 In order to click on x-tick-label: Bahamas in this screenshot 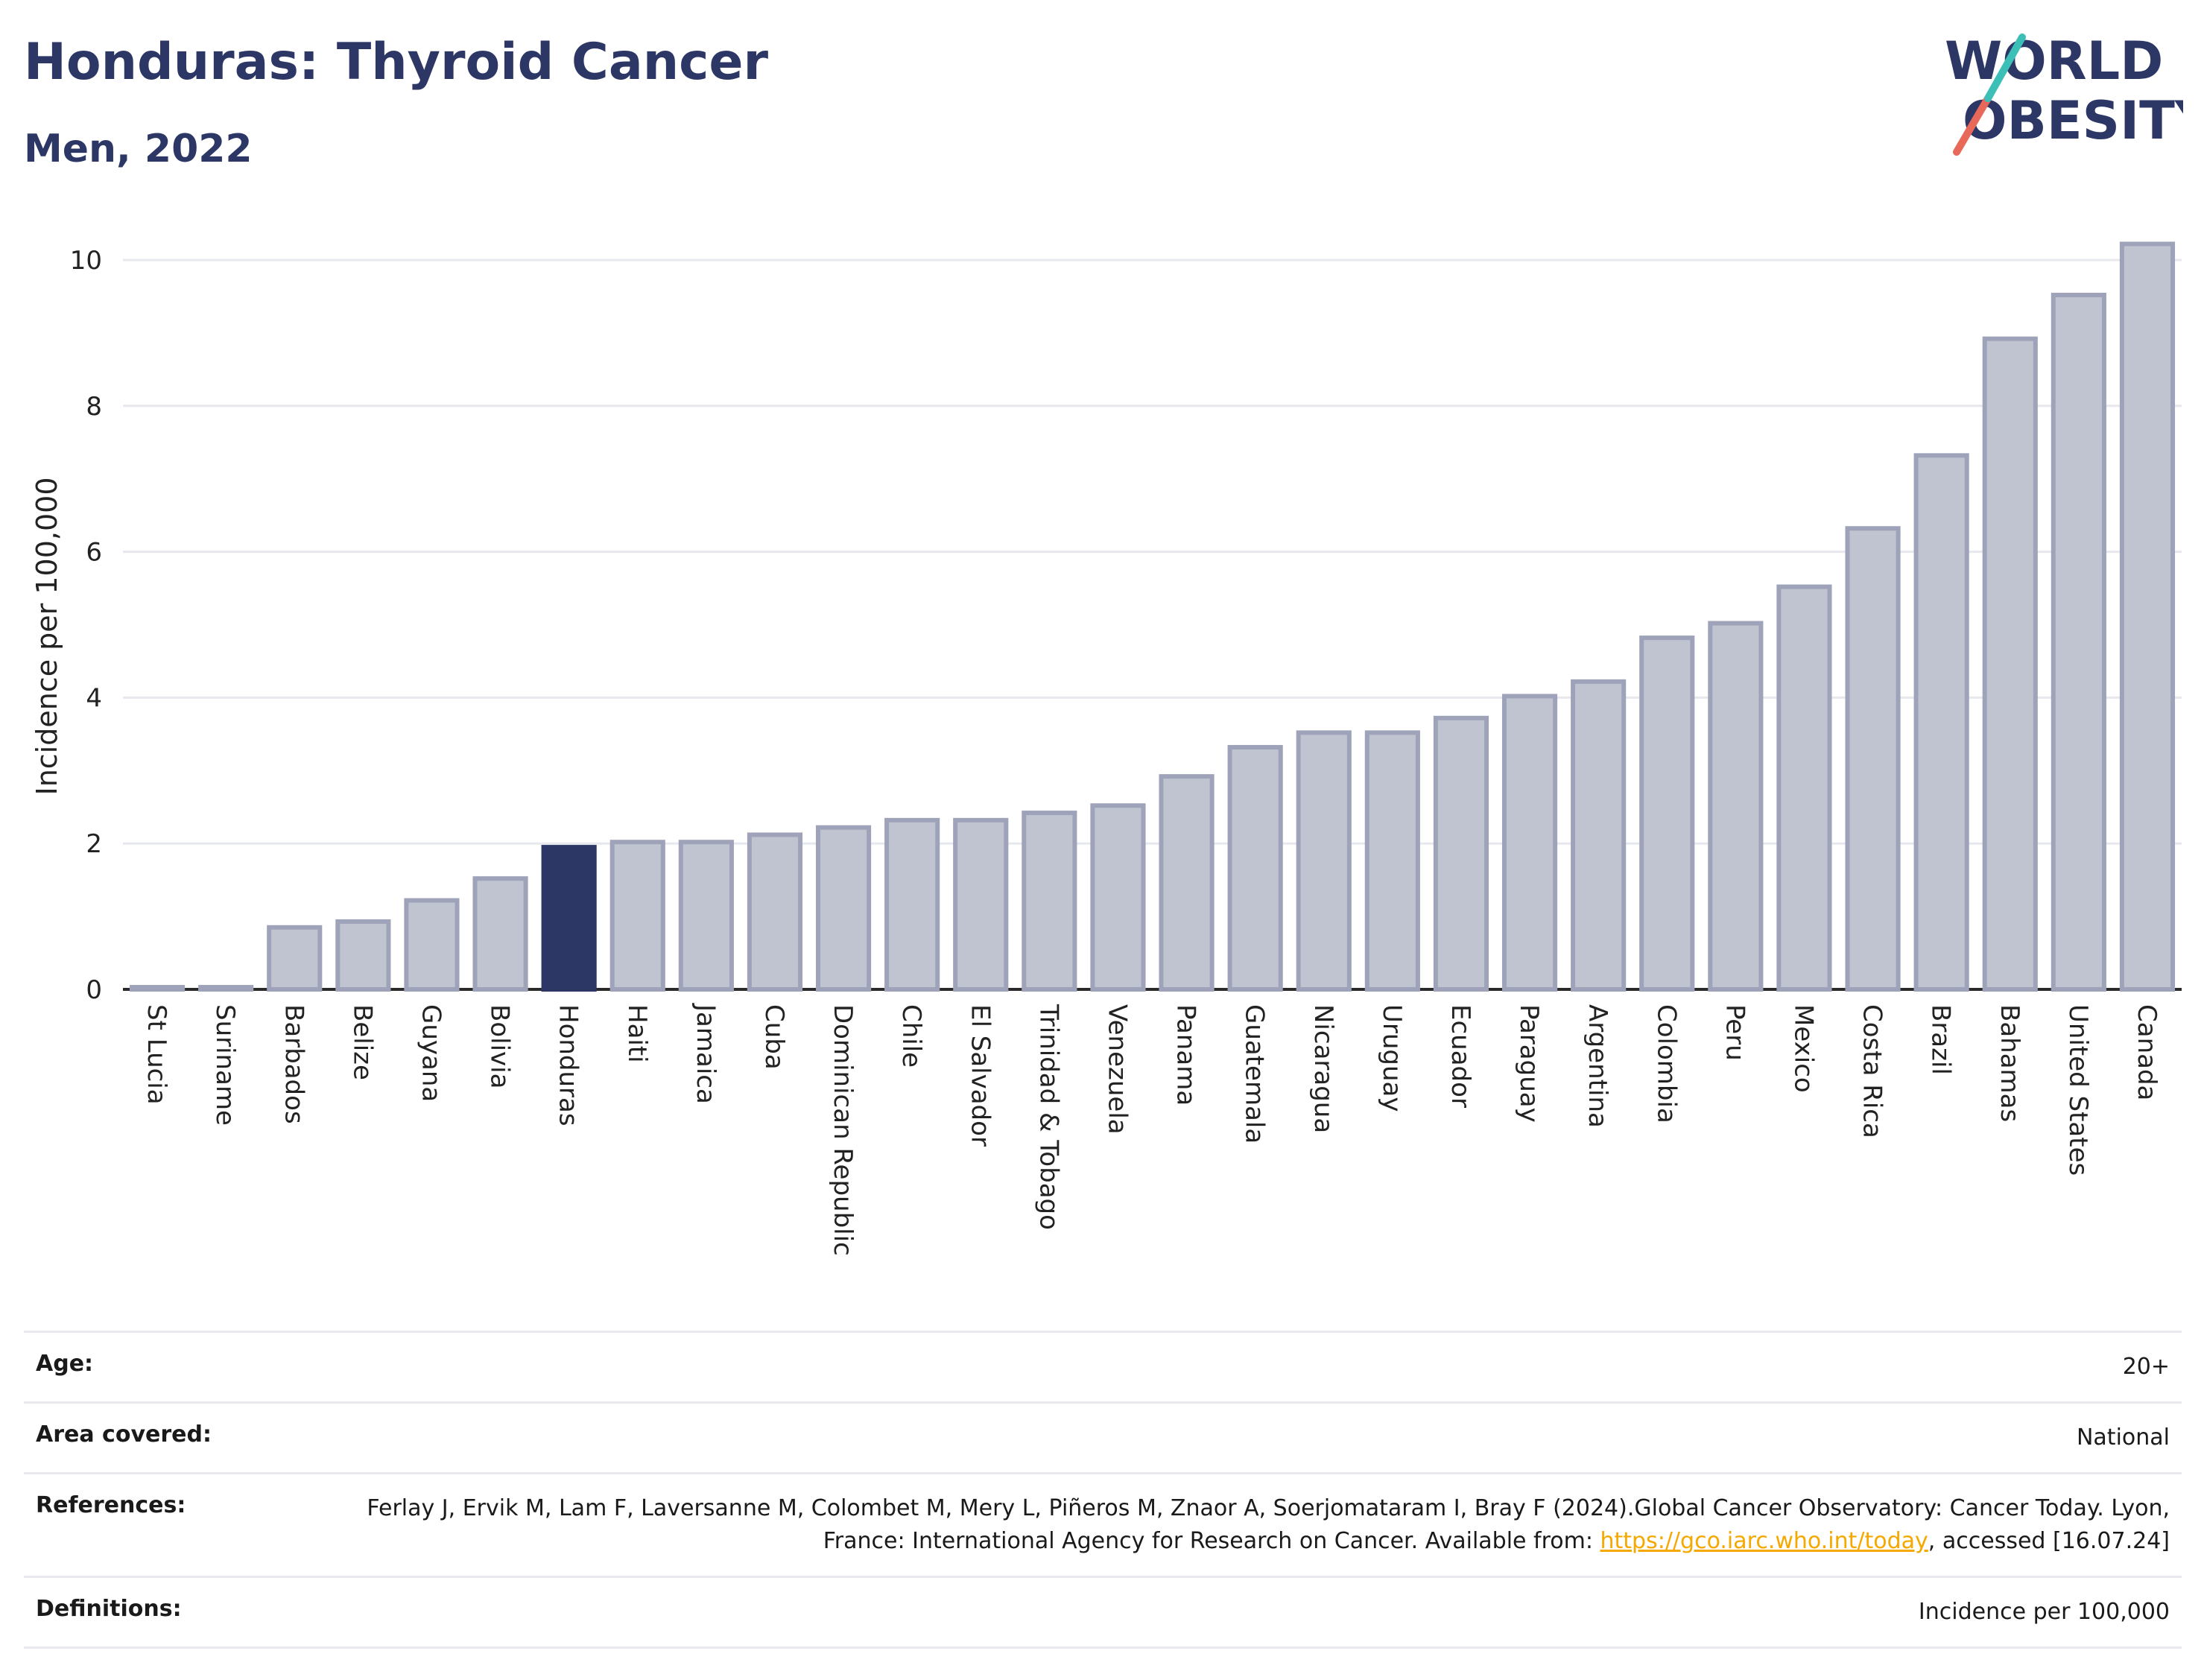, I will do `click(2010, 1063)`.